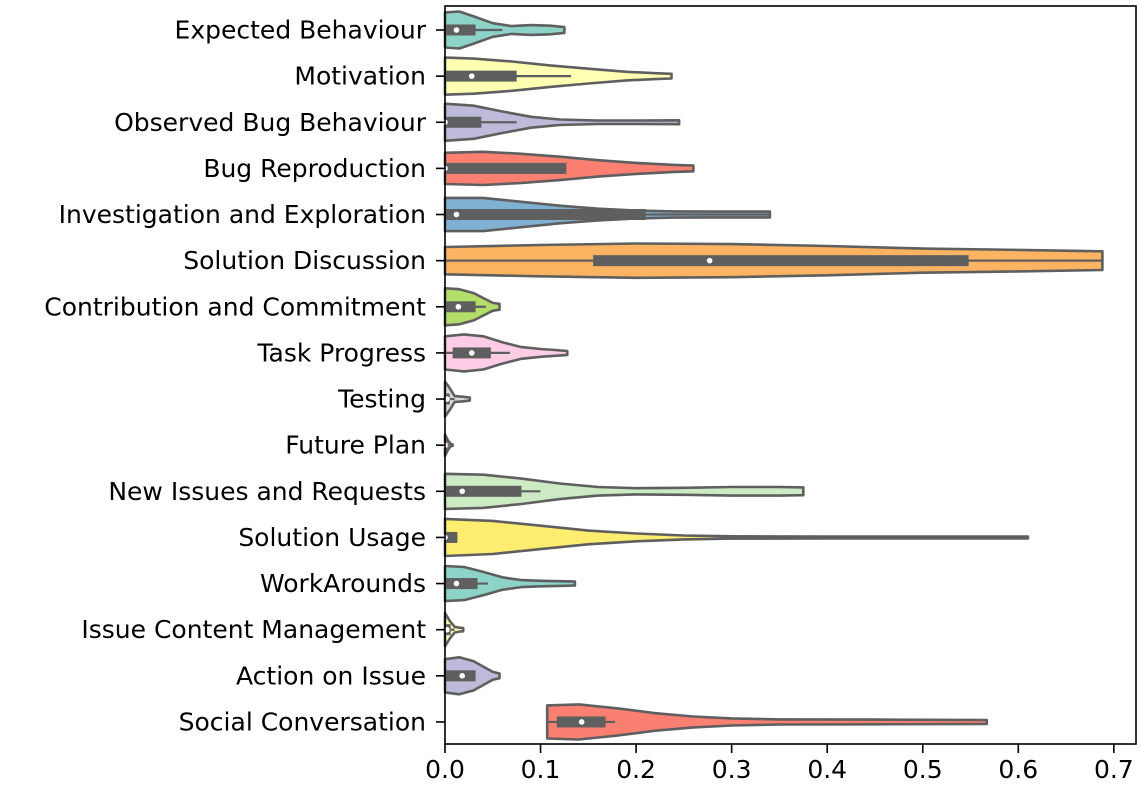 The height and width of the screenshot is (796, 1142). What do you see at coordinates (732, 769) in the screenshot?
I see `x-tick-label: 0.3` at bounding box center [732, 769].